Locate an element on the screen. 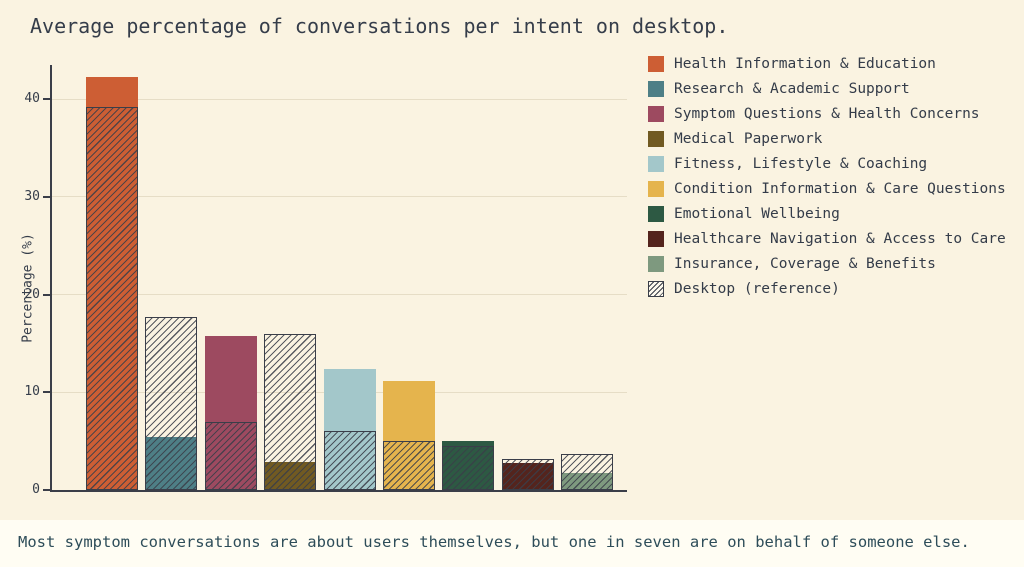 The height and width of the screenshot is (567, 1024). legend-item-1: Research & Academic Support is located at coordinates (827, 89).